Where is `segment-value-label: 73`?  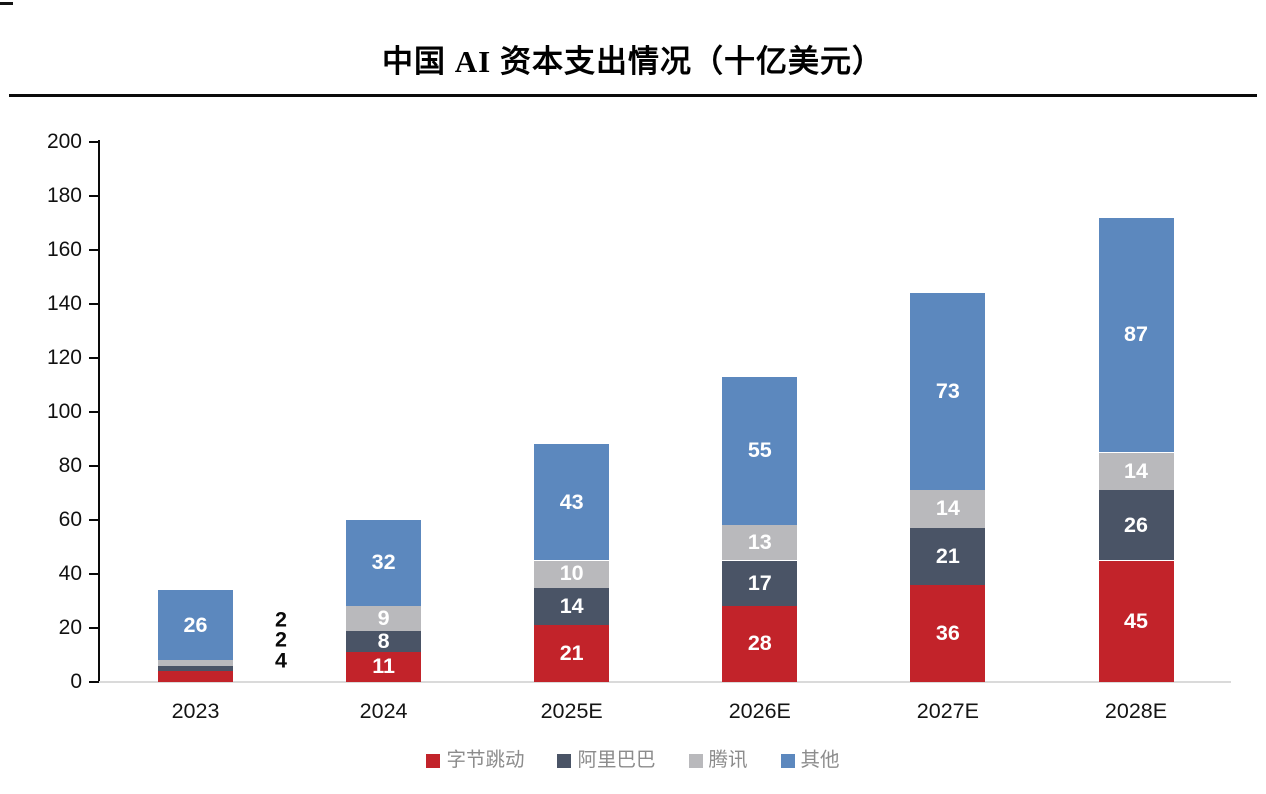 segment-value-label: 73 is located at coordinates (947, 390).